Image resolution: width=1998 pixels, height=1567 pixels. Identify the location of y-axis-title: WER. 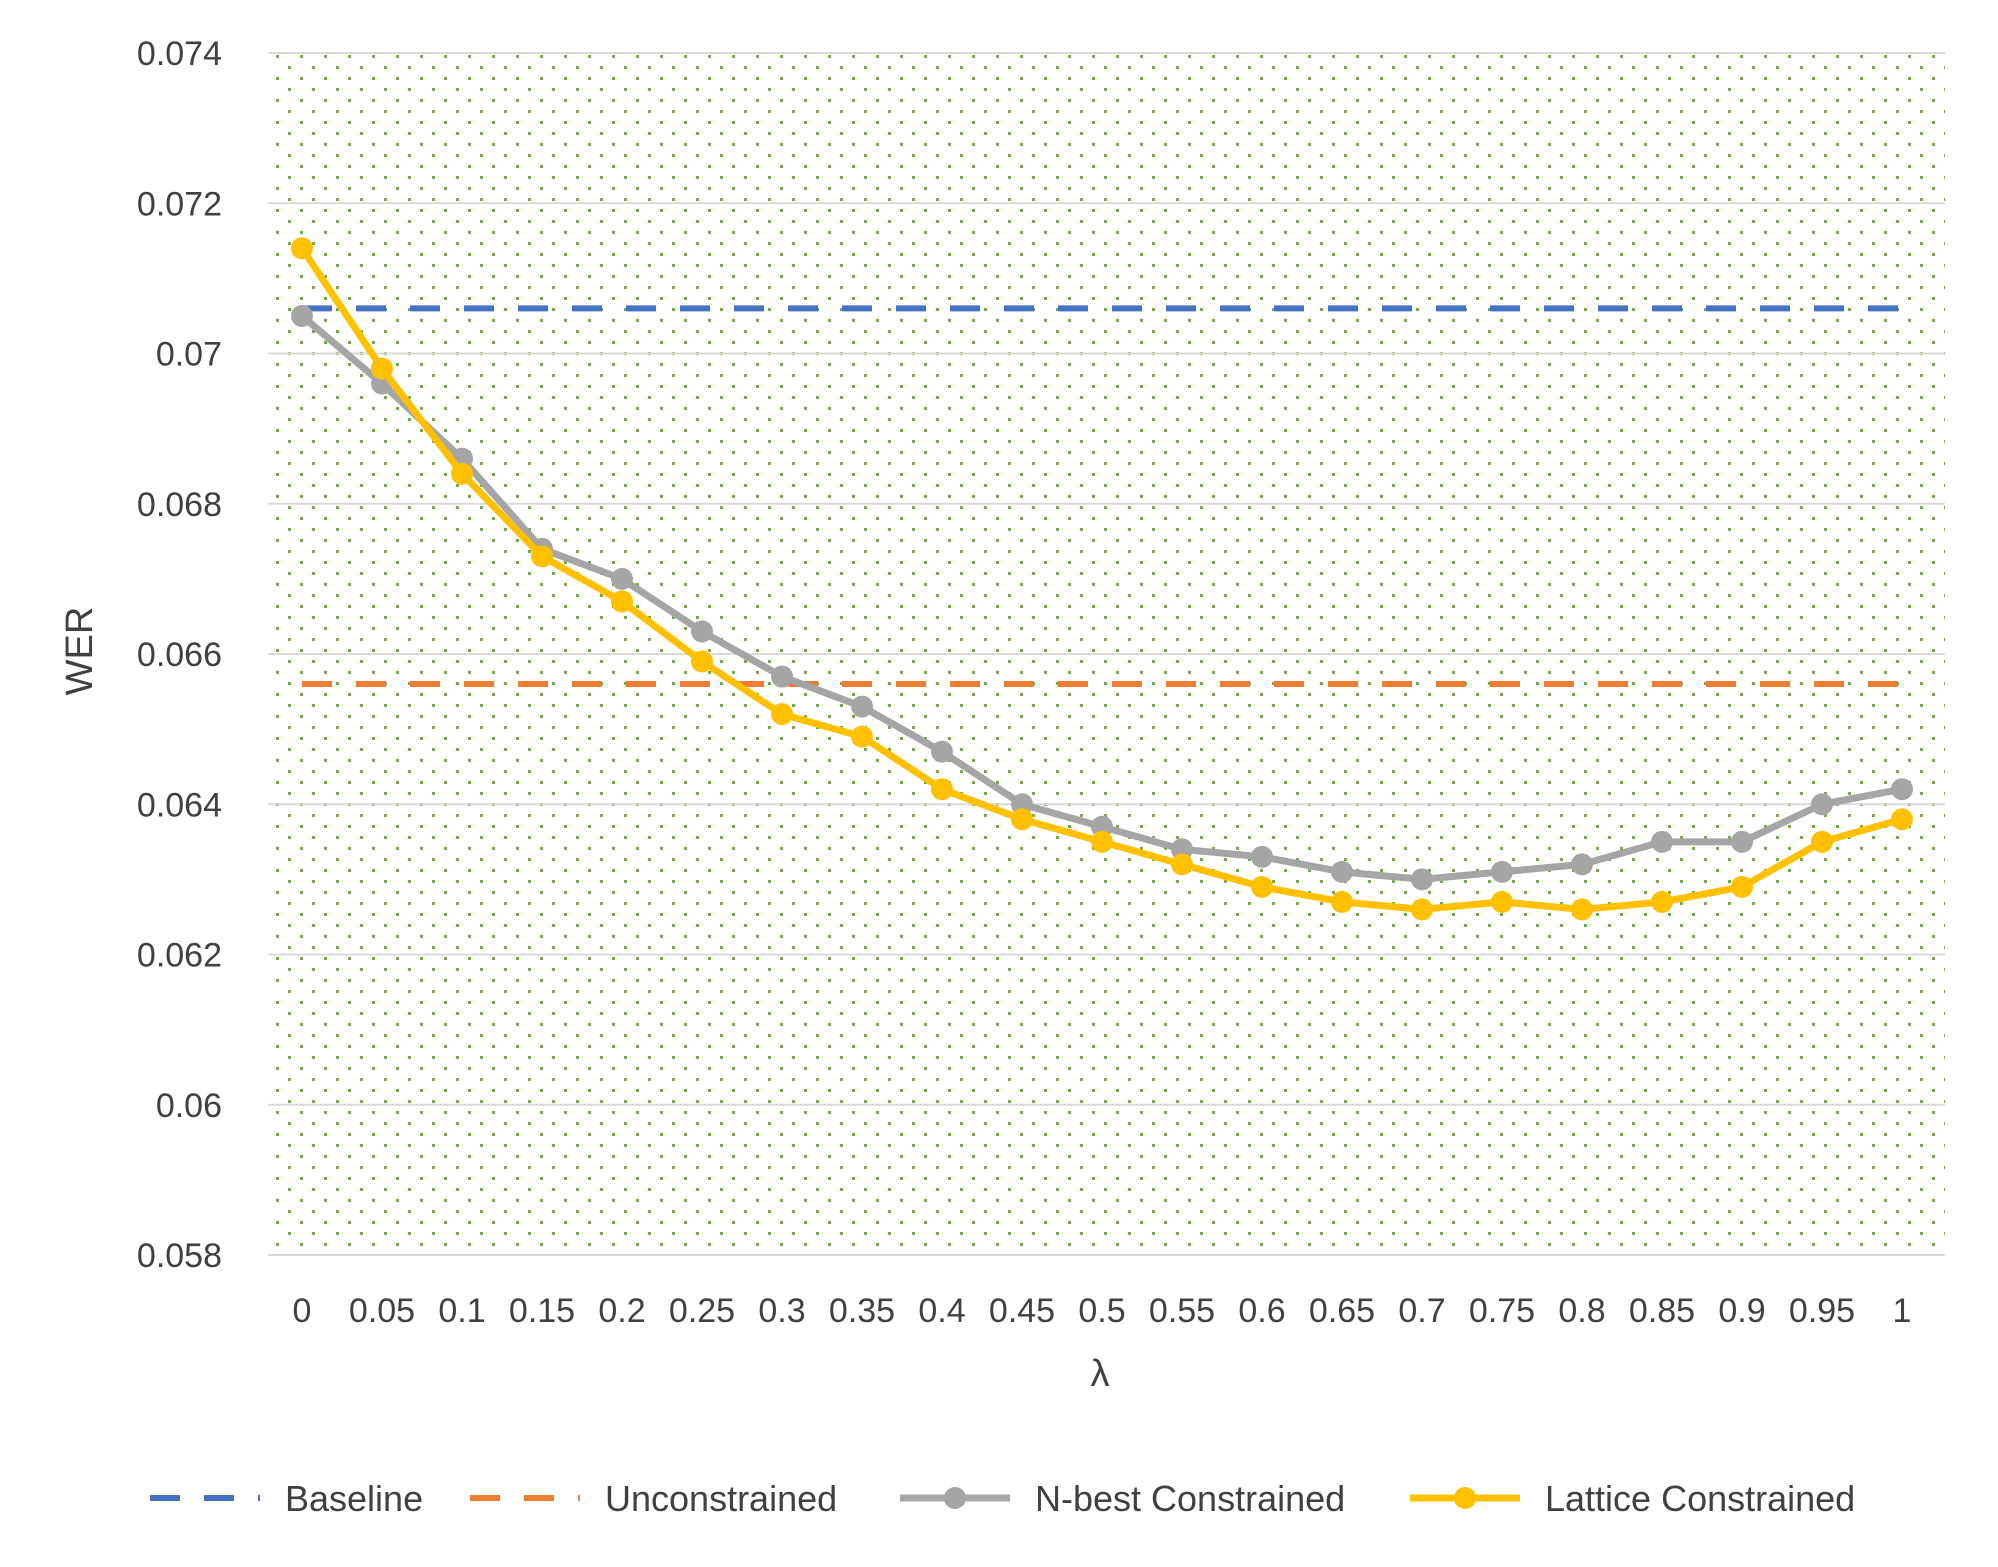
(80, 651).